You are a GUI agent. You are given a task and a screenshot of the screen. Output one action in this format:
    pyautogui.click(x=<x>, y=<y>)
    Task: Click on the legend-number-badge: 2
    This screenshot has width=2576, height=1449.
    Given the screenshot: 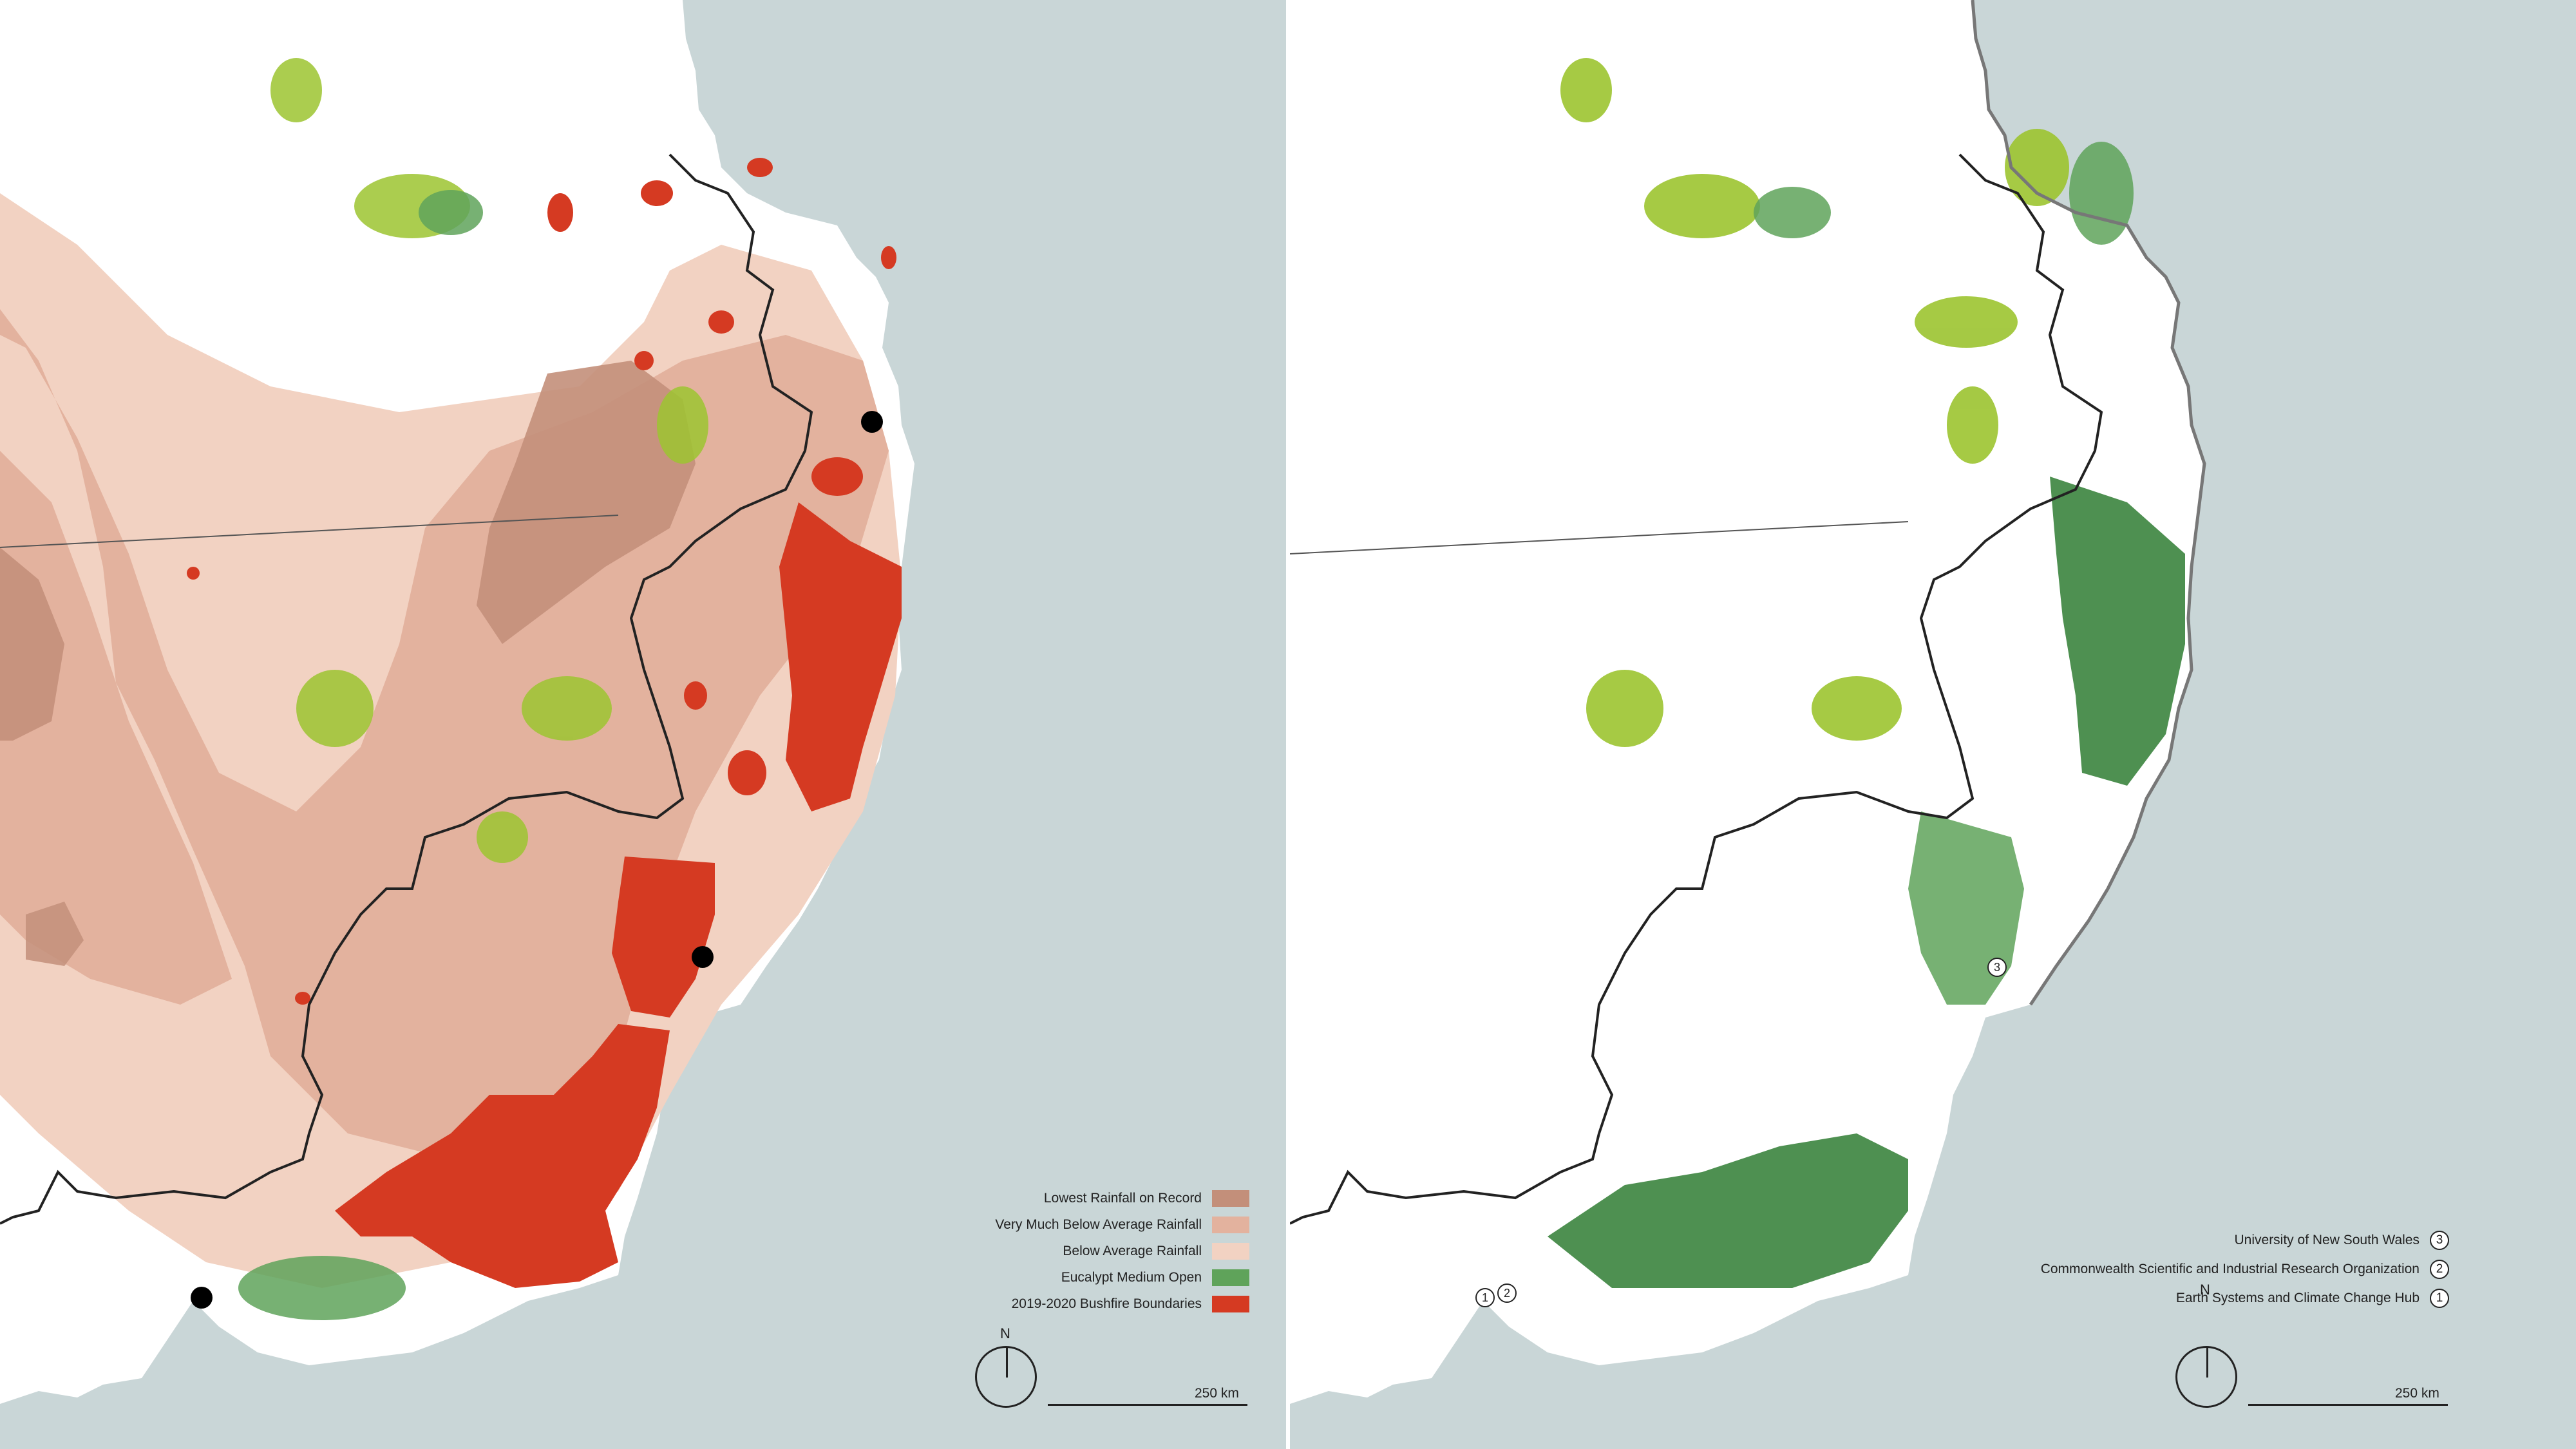 What is the action you would take?
    pyautogui.click(x=2439, y=1269)
    